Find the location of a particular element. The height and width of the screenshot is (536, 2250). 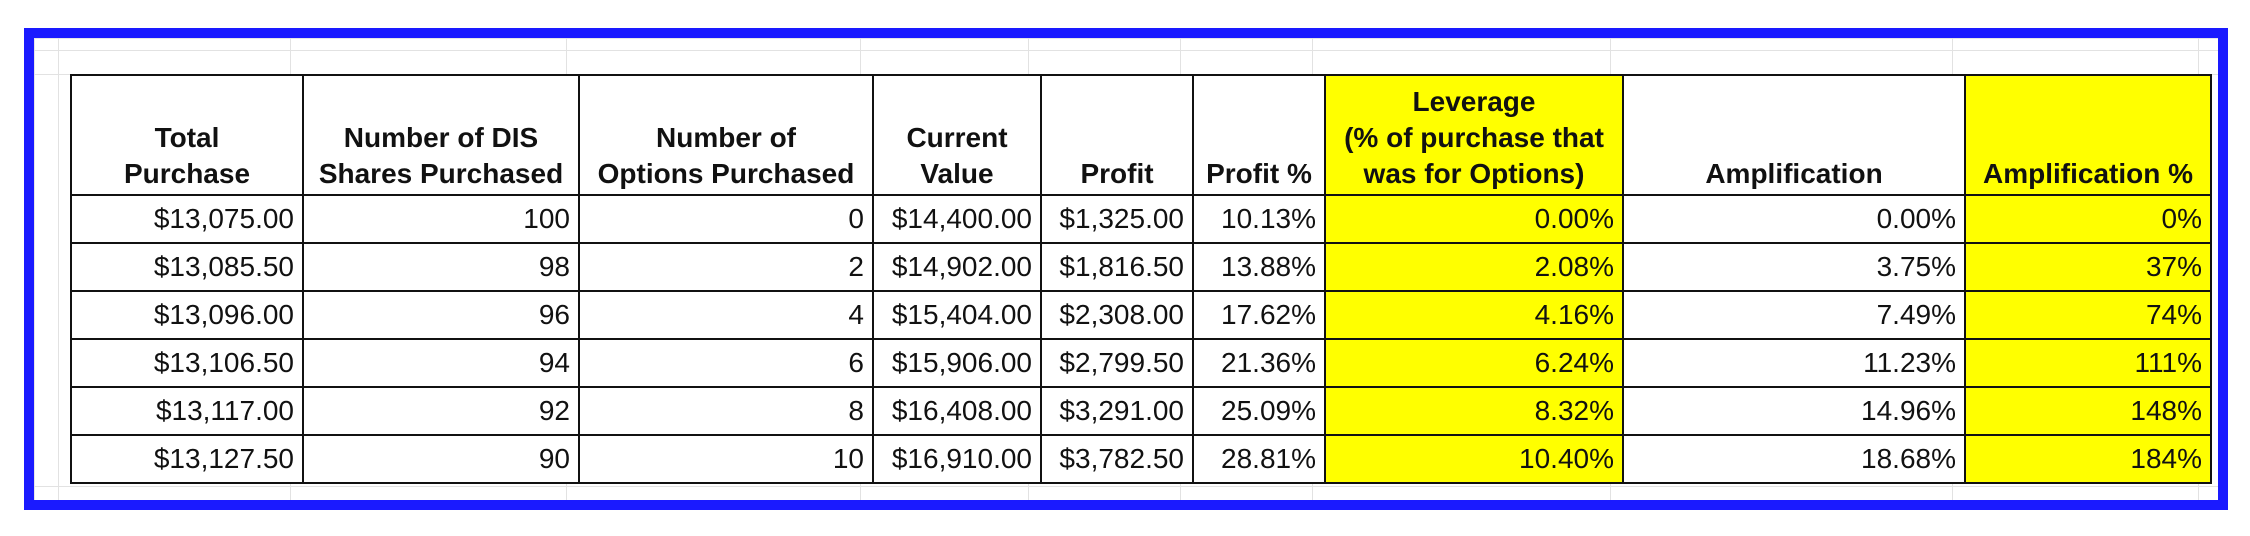

cell-amplification-percent: 0% is located at coordinates (2088, 219).